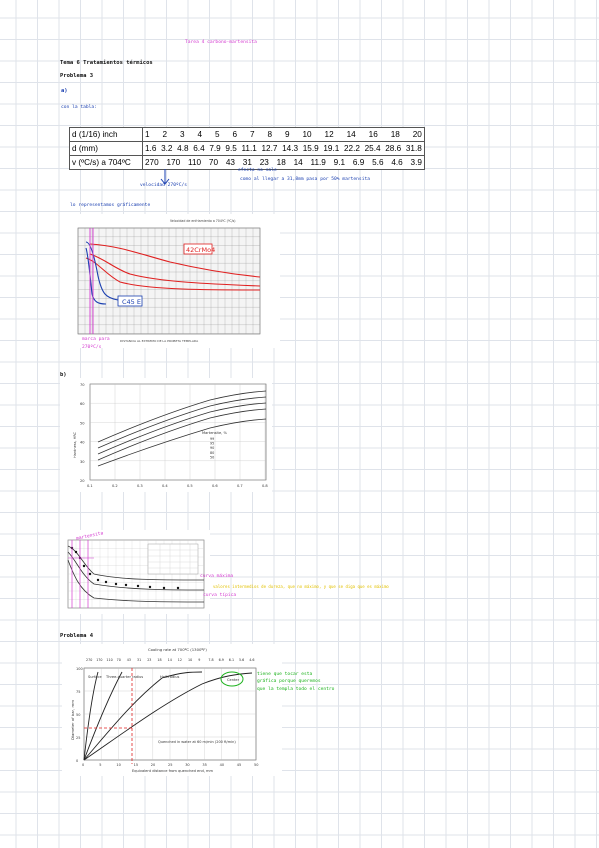 Image resolution: width=599 pixels, height=848 pixels. I want to click on row-label-inch: d (1/16) inch, so click(106, 134).